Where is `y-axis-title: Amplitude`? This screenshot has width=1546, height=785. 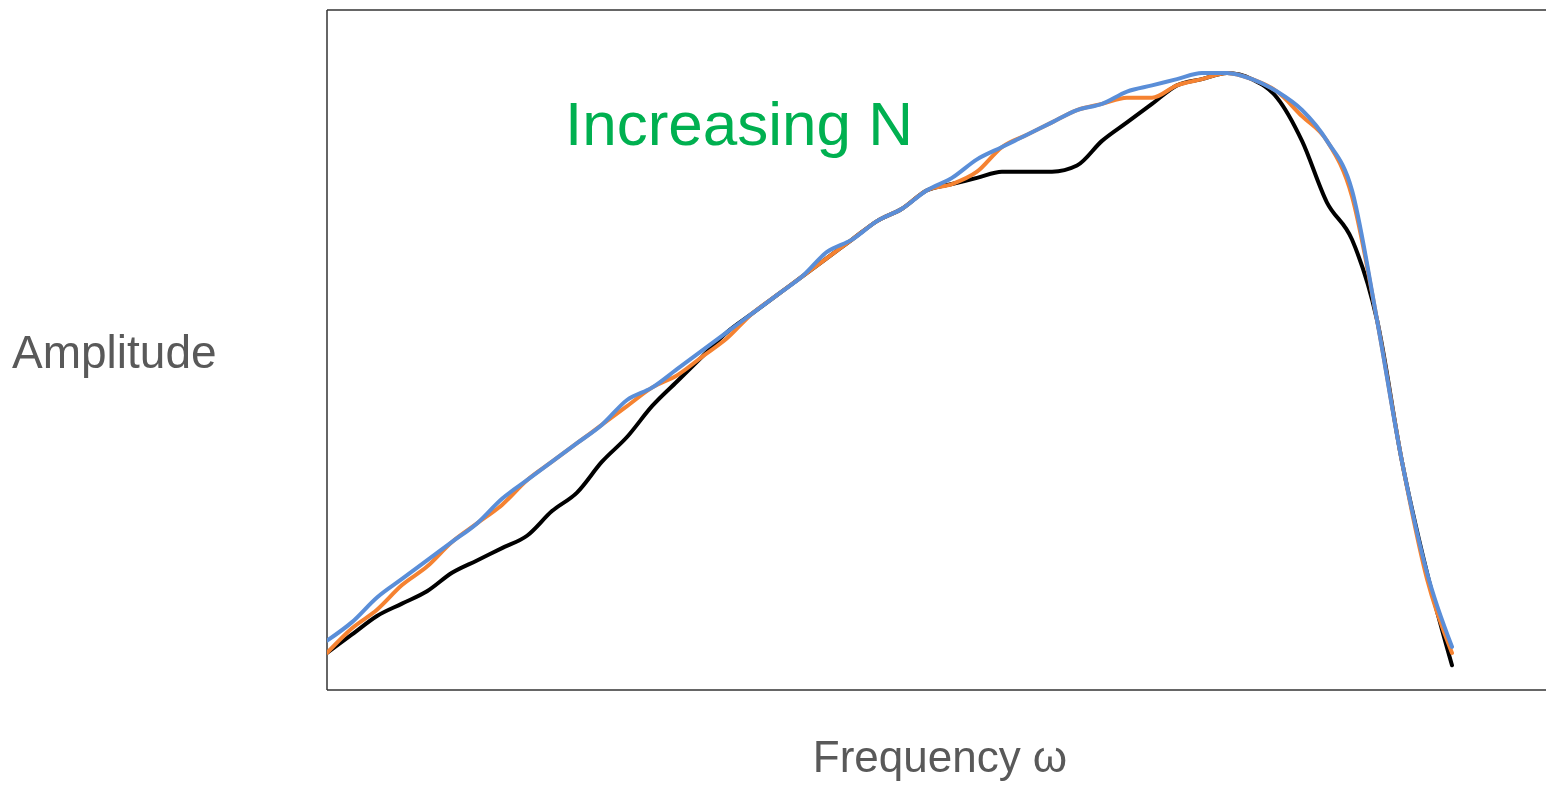 y-axis-title: Amplitude is located at coordinates (114, 352).